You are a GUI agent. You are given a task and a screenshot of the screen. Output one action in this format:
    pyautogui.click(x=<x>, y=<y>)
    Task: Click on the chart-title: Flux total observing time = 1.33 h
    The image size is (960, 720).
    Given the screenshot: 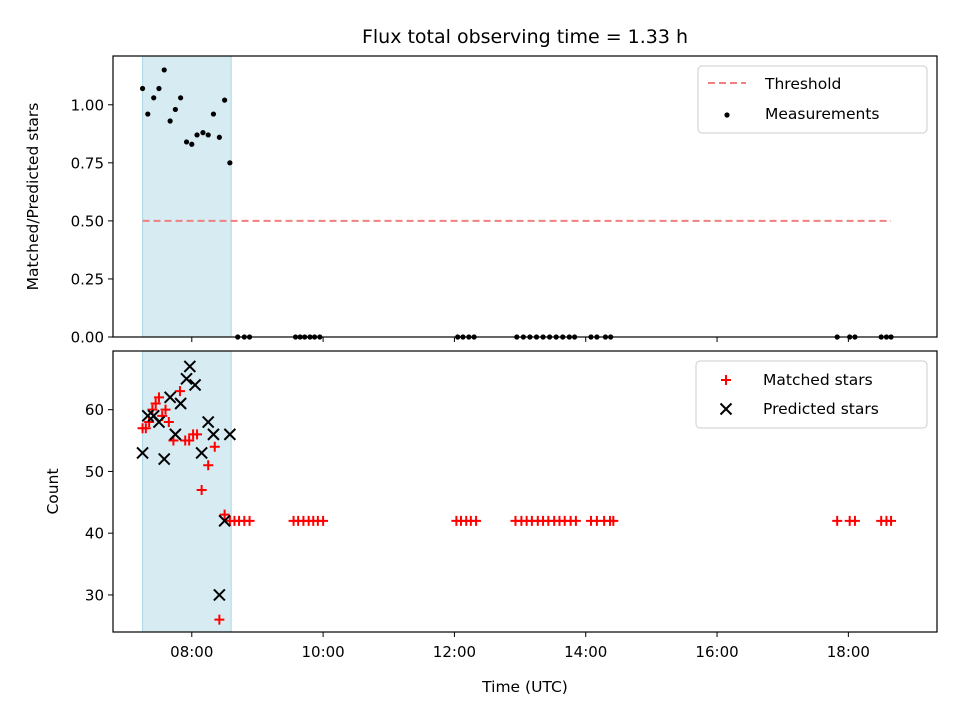 What is the action you would take?
    pyautogui.click(x=525, y=37)
    